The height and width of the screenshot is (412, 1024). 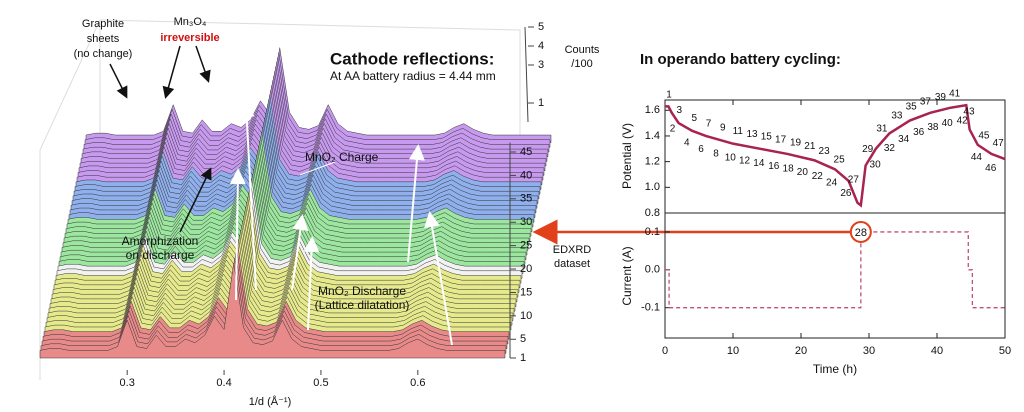 I want to click on counts-tick-label: 4, so click(x=541, y=46).